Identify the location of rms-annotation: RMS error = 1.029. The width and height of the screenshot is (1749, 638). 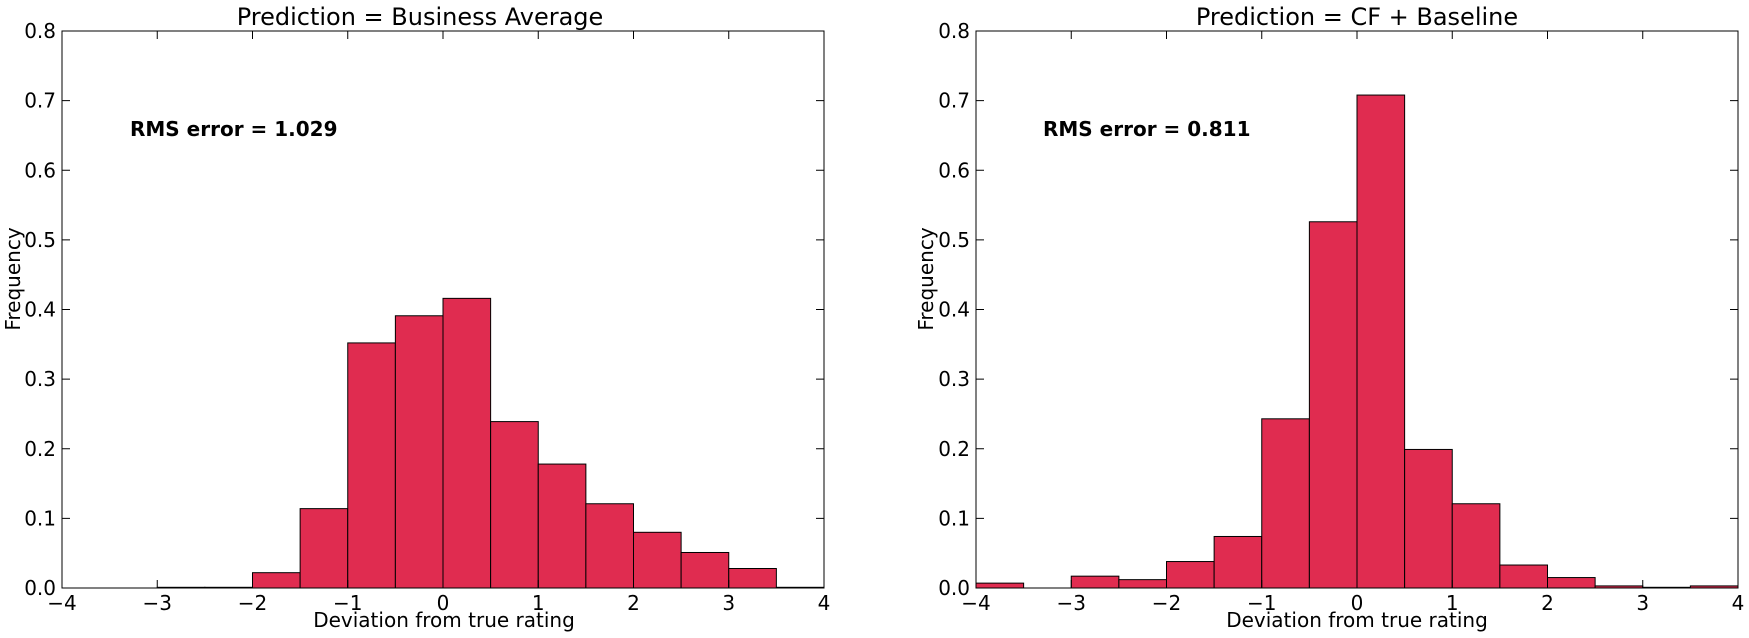
(234, 129).